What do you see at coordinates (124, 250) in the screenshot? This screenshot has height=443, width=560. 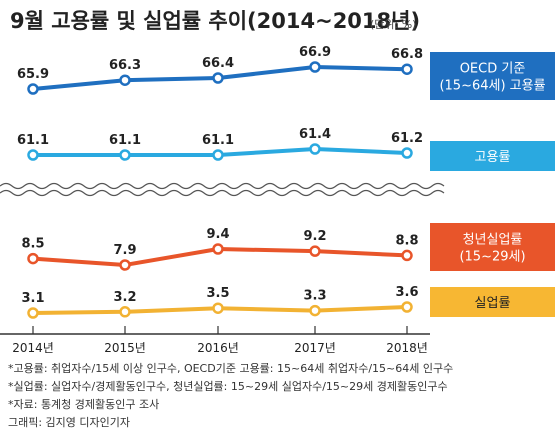 I see `data-label: 7.9` at bounding box center [124, 250].